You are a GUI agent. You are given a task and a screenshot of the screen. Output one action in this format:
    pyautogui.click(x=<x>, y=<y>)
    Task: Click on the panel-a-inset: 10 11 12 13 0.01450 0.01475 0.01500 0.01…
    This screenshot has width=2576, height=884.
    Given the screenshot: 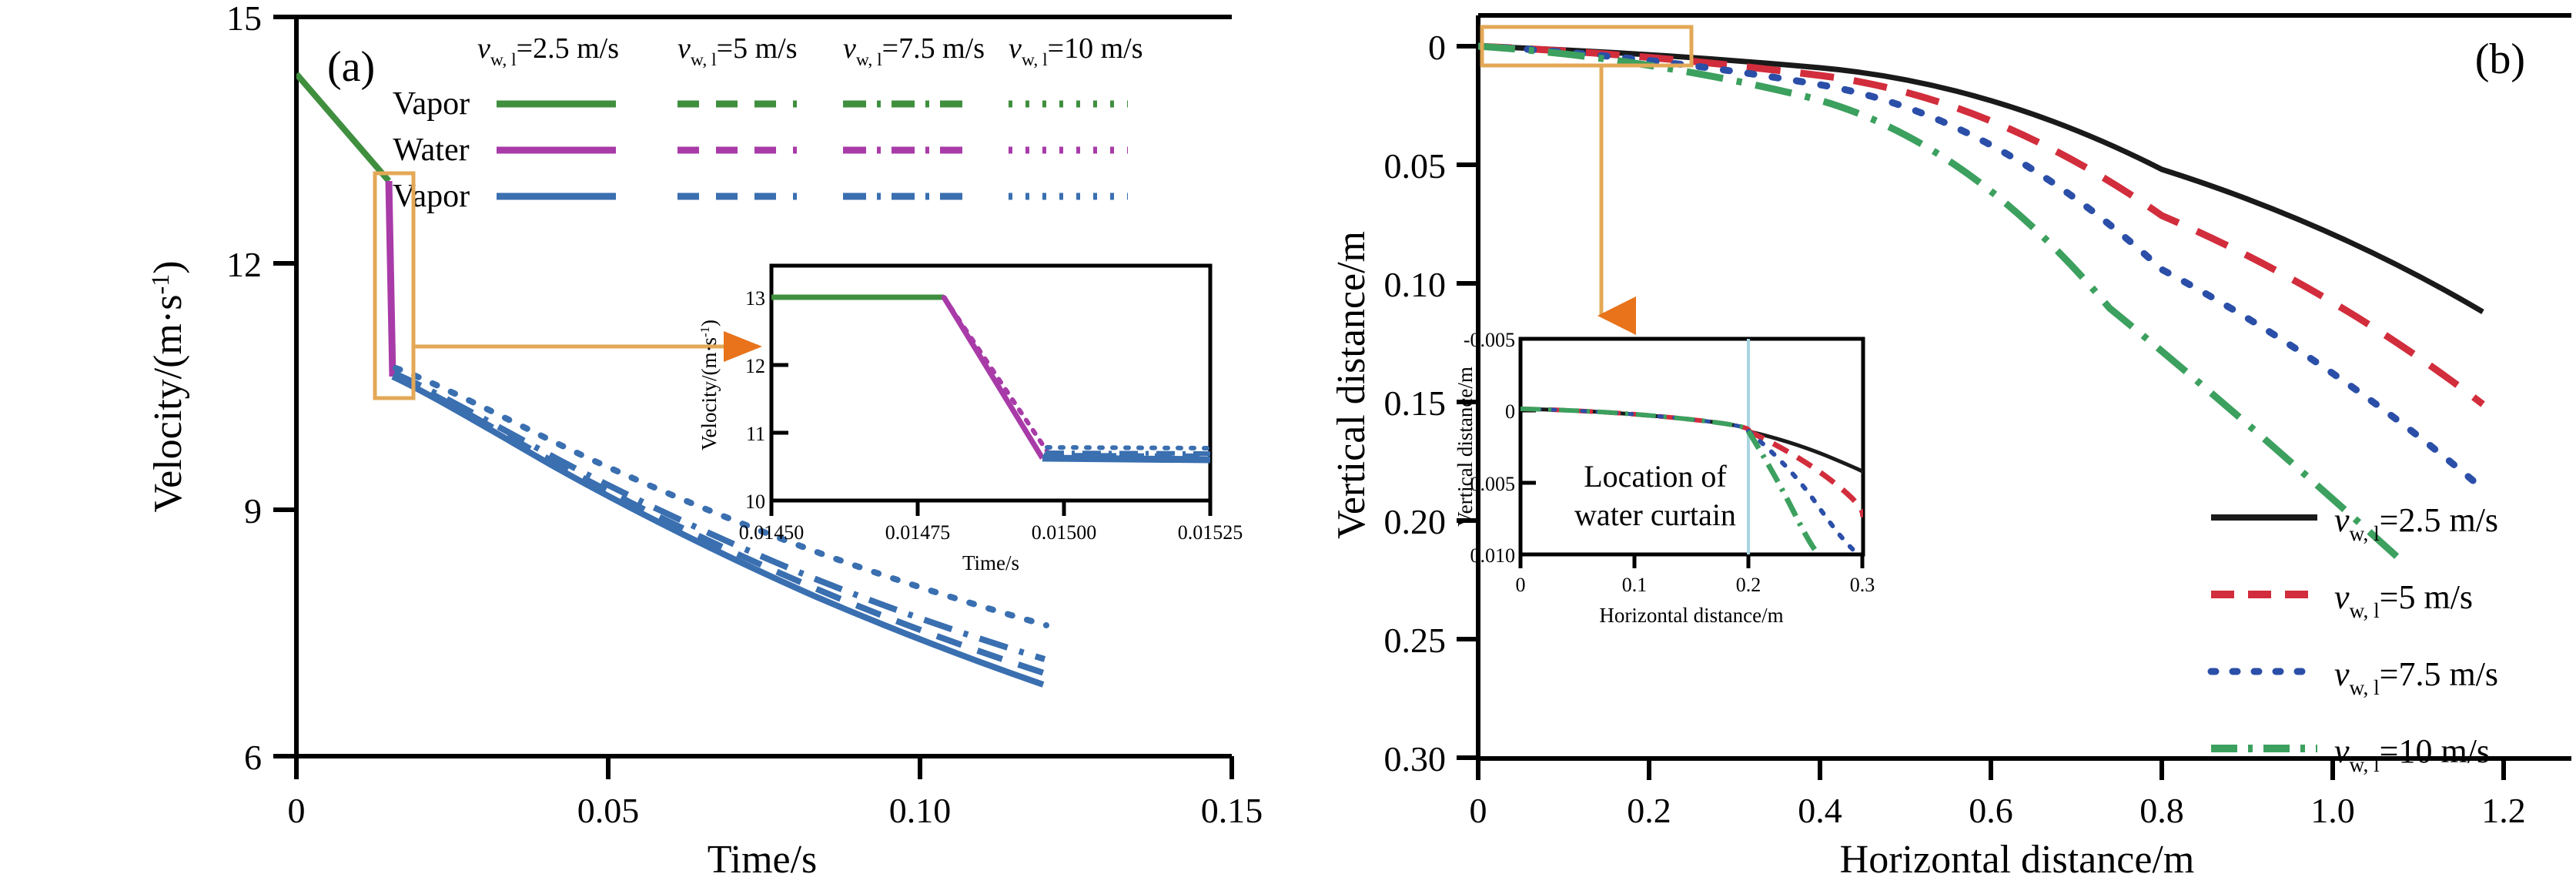 What is the action you would take?
    pyautogui.click(x=971, y=419)
    